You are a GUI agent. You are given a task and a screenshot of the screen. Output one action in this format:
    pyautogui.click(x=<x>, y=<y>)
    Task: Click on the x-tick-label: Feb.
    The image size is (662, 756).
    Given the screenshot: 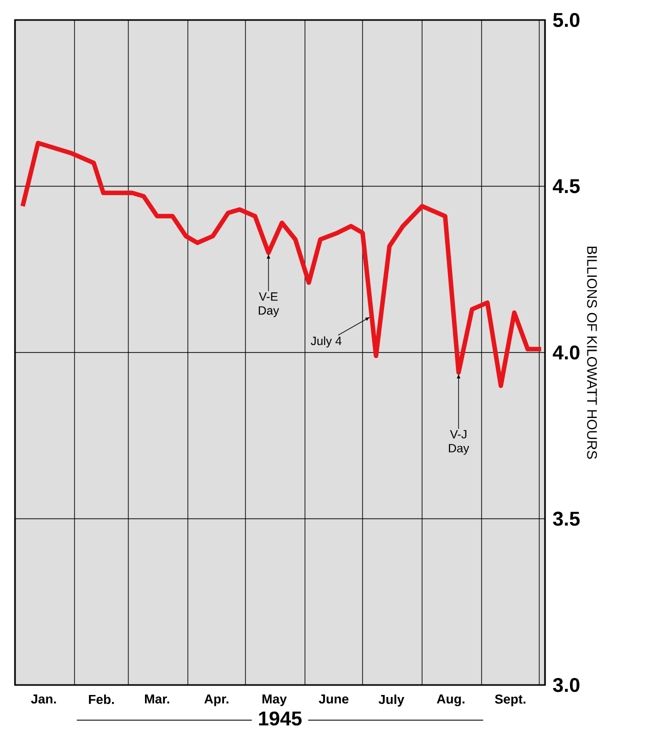 What is the action you would take?
    pyautogui.click(x=101, y=699)
    